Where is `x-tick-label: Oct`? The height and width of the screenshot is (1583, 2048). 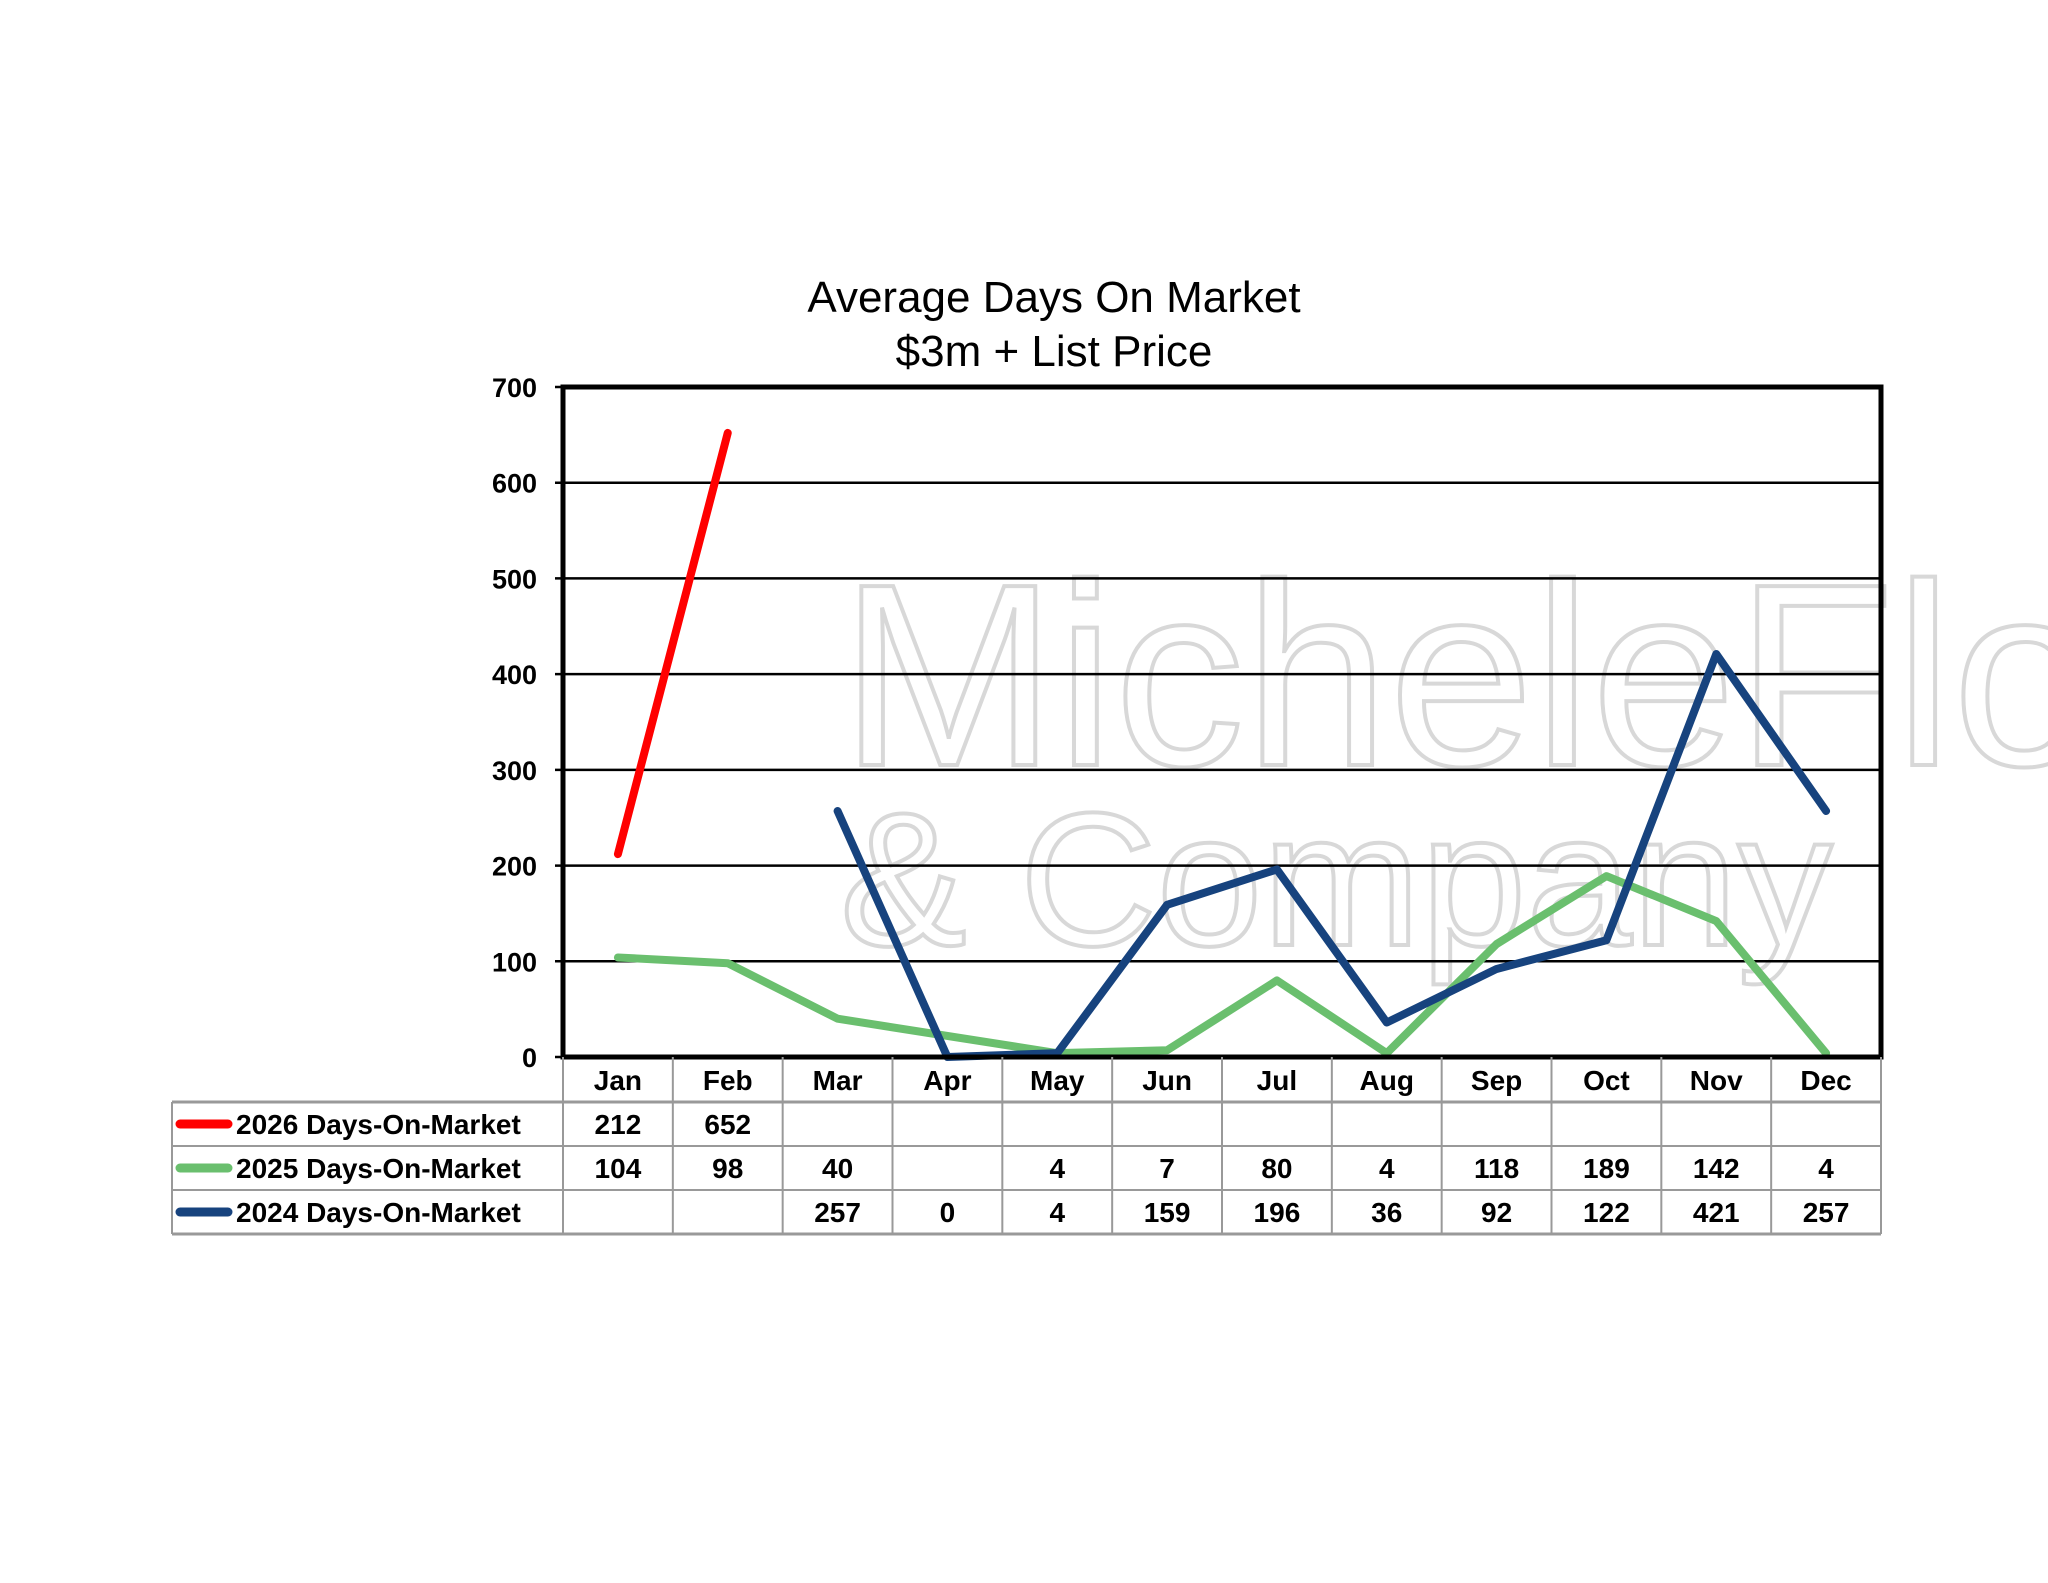
x-tick-label: Oct is located at coordinates (1606, 1080).